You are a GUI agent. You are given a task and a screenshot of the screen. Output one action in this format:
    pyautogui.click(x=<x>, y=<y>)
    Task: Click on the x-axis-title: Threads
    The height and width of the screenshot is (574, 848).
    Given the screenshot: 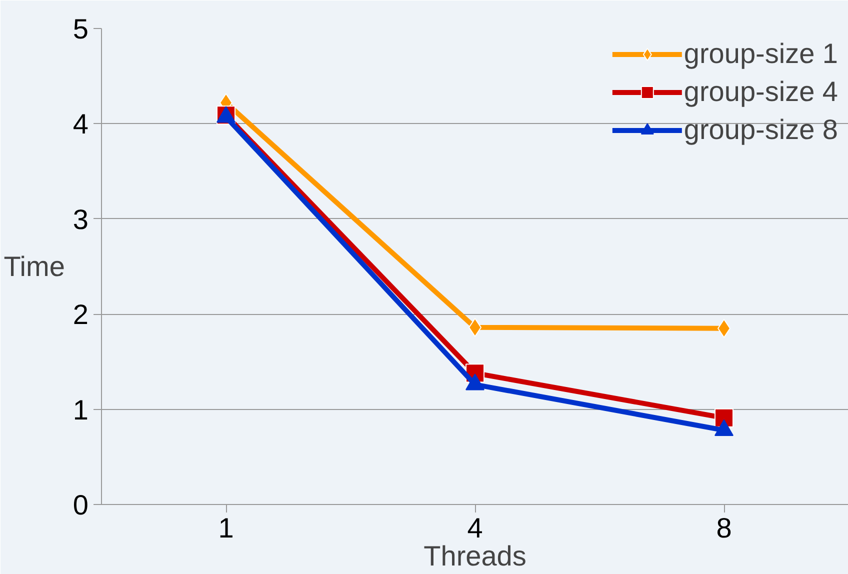 What is the action you would take?
    pyautogui.click(x=475, y=556)
    